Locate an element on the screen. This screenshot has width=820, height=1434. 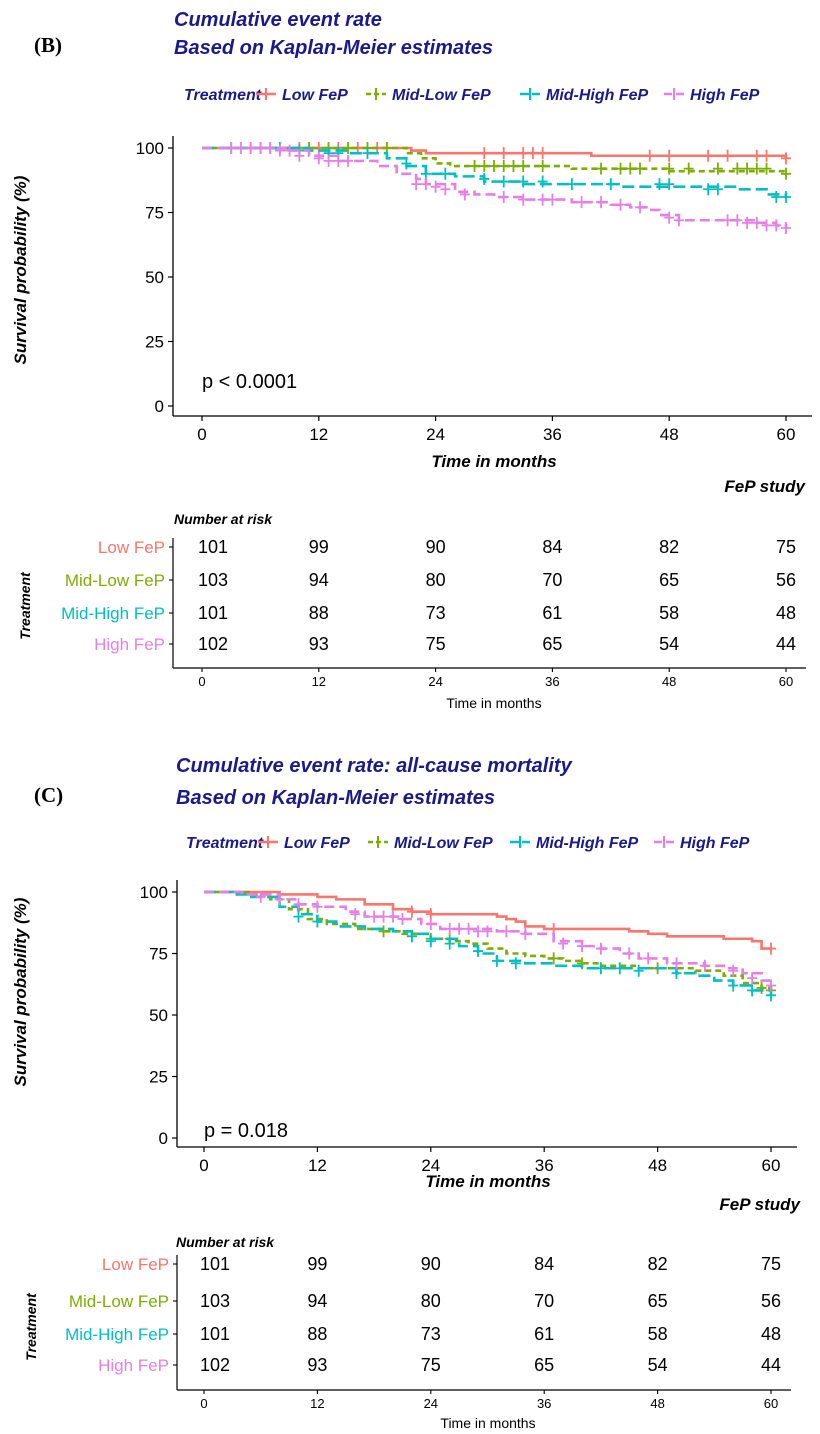
risk-cell: 65 is located at coordinates (669, 580).